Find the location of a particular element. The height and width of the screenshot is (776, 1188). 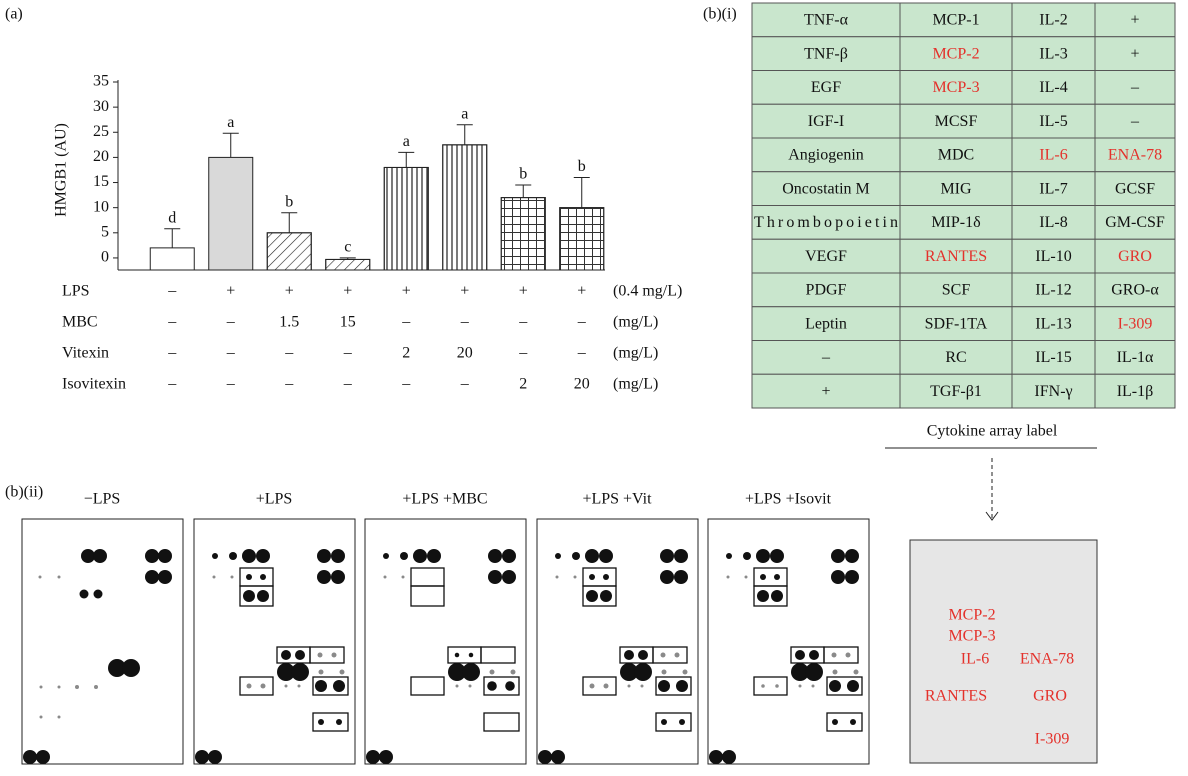

panel-label: (a) is located at coordinates (14, 14).